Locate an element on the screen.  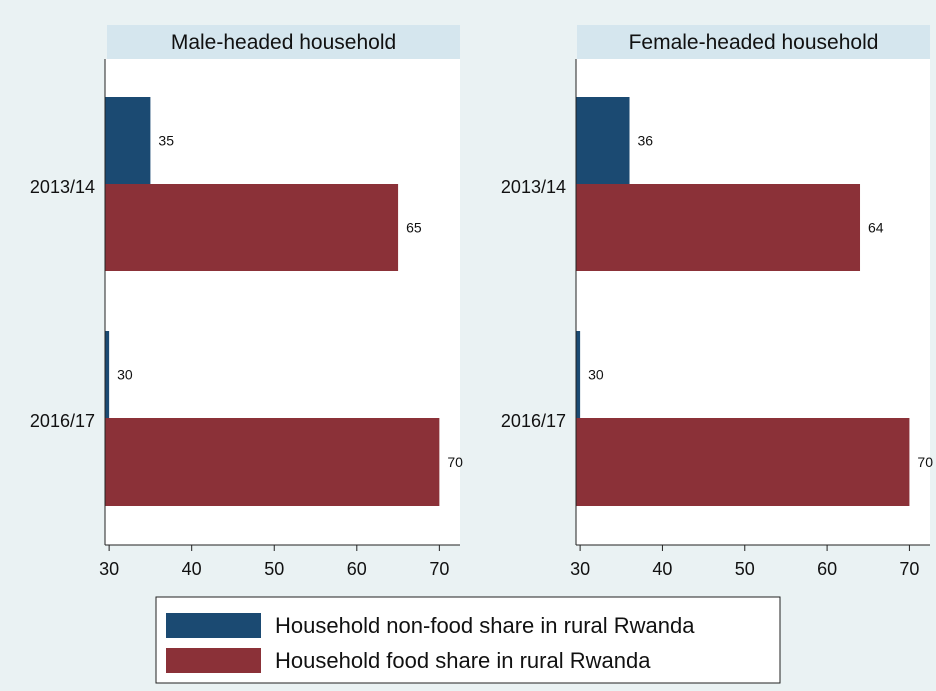
data-label-non-food-panel2-2013-14: 36 is located at coordinates (646, 141).